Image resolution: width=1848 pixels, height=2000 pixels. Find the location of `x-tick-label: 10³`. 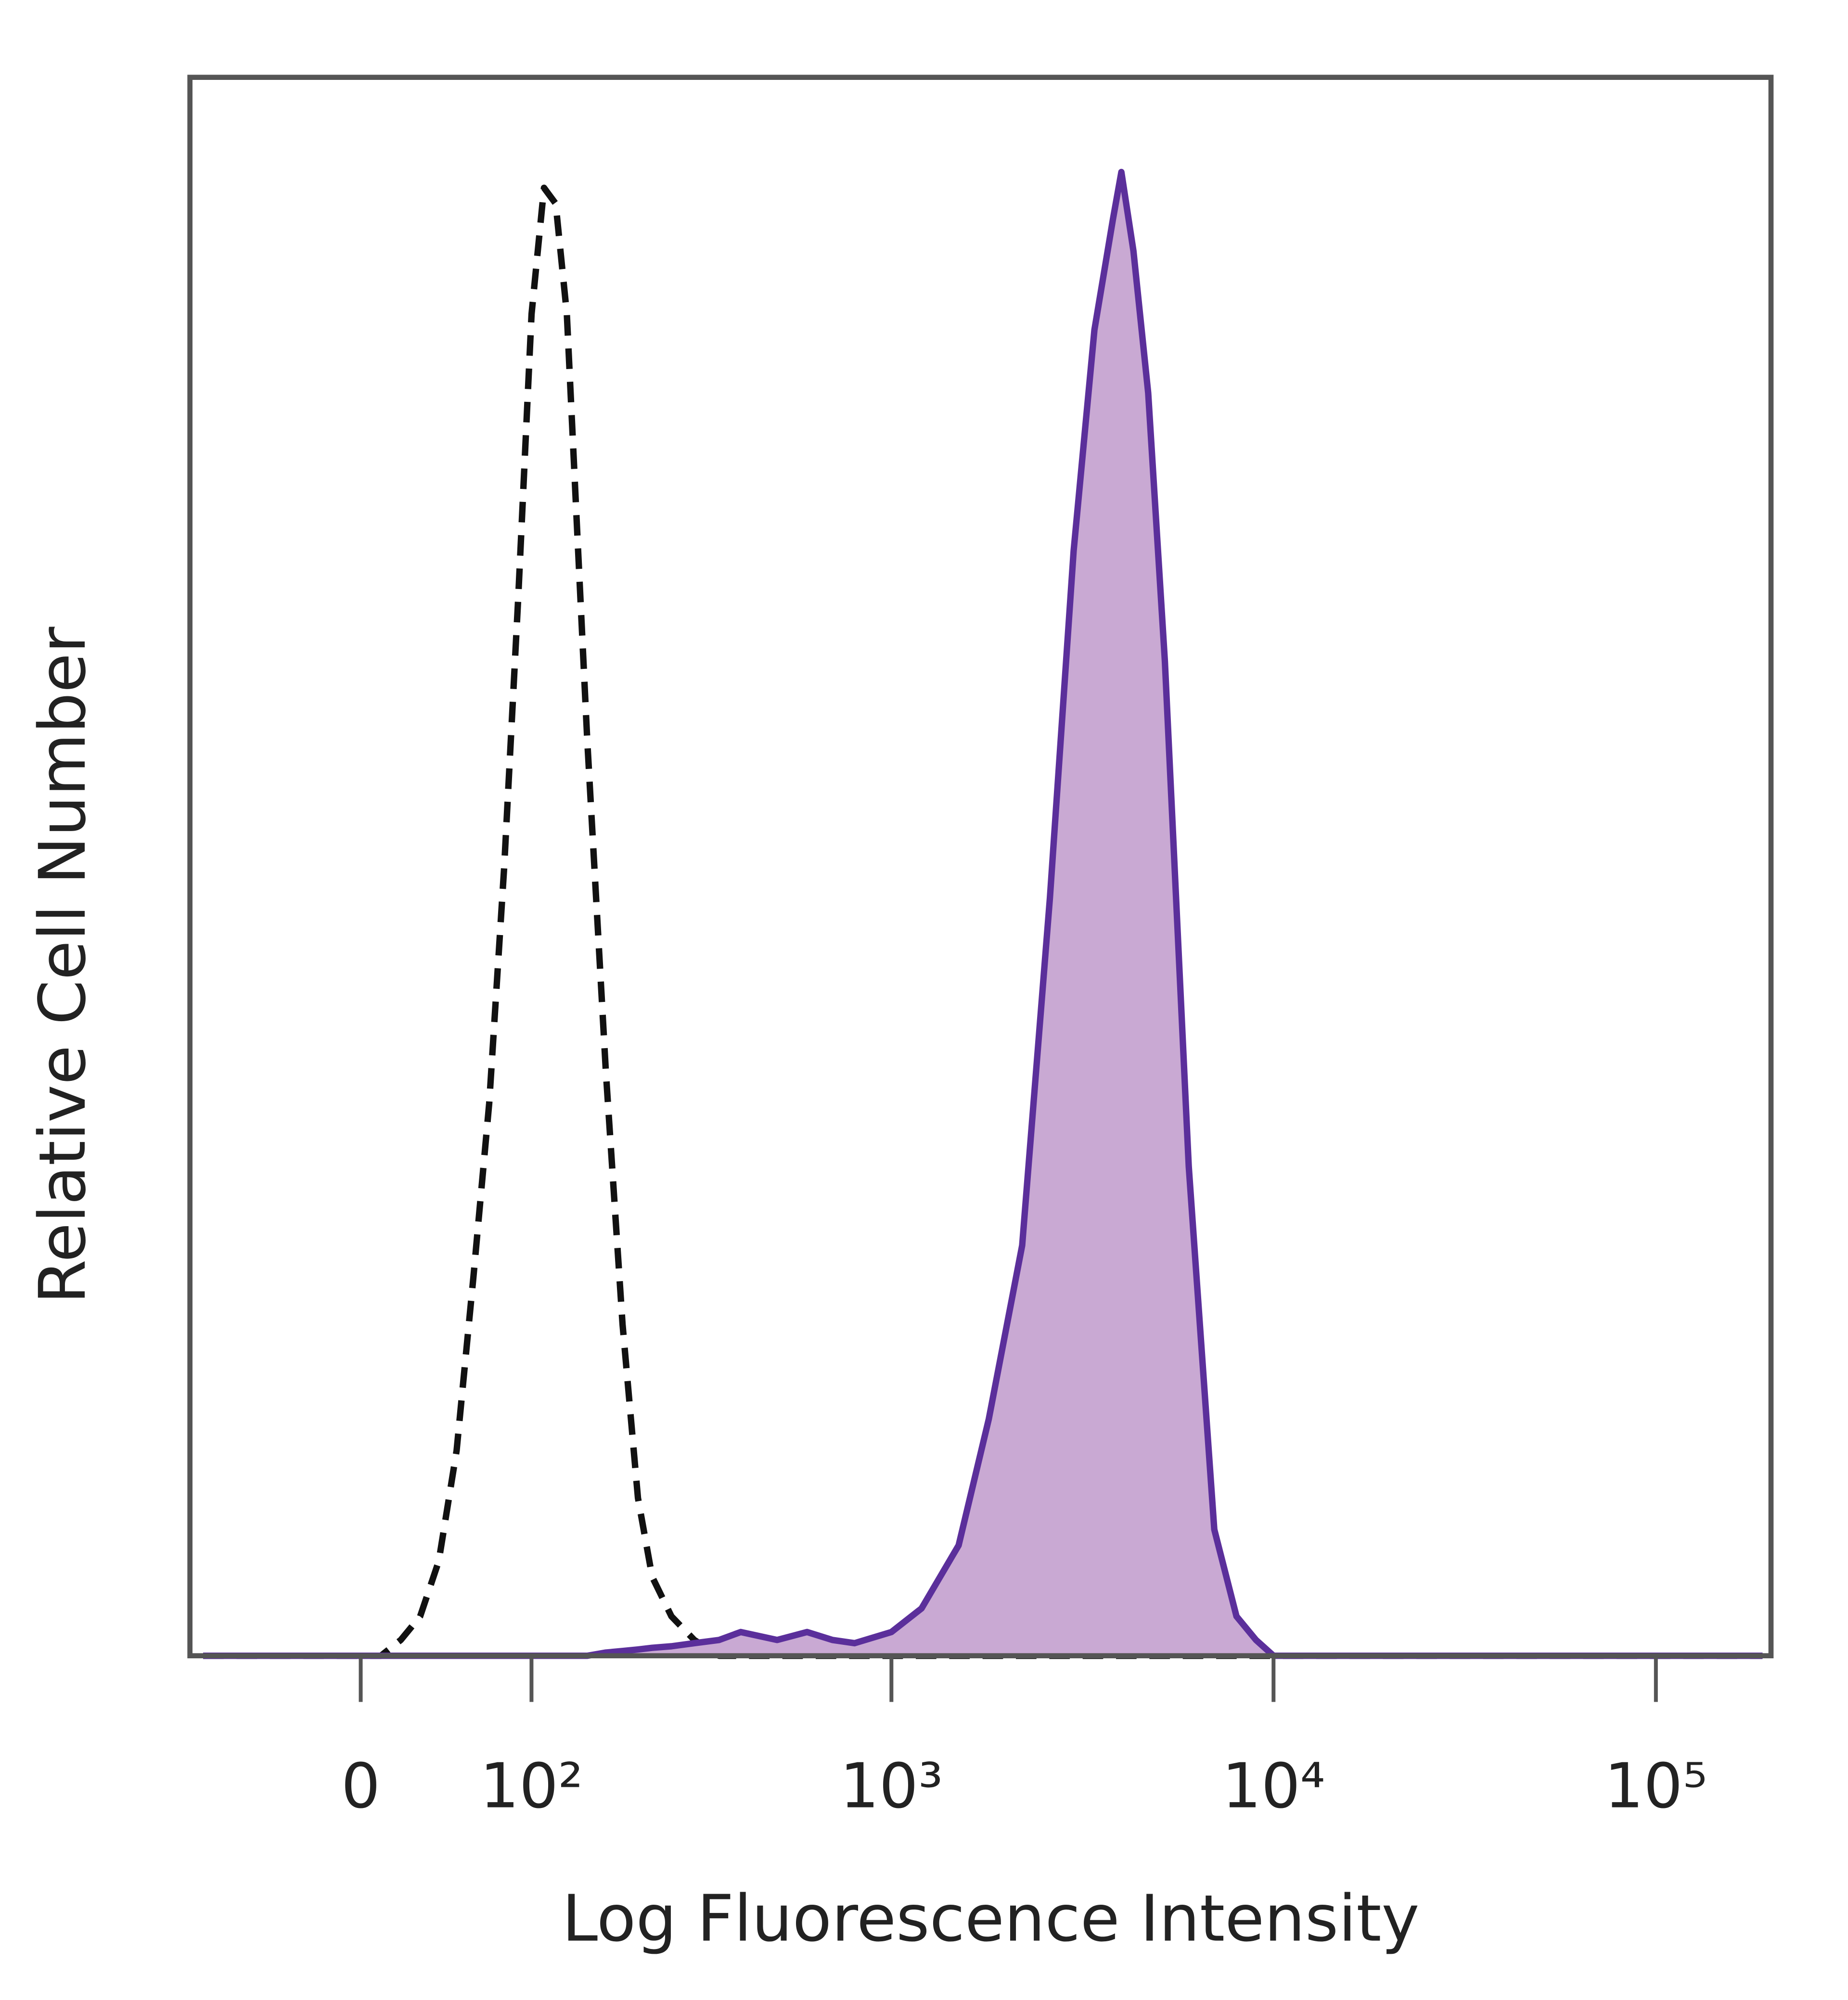

x-tick-label: 10³ is located at coordinates (891, 1786).